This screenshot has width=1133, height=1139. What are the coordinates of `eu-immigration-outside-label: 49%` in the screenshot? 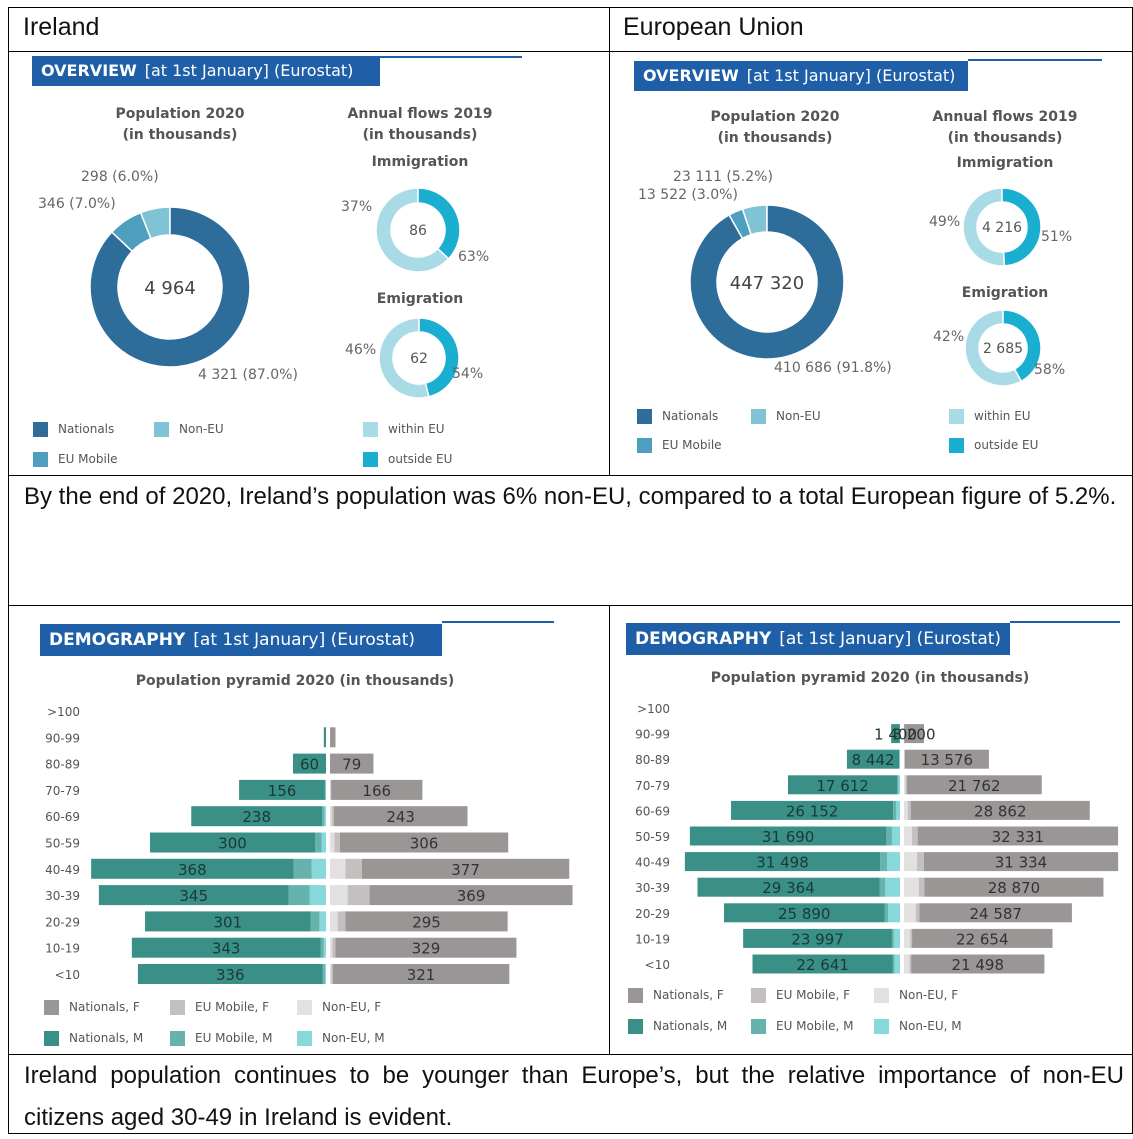 It's located at (944, 222).